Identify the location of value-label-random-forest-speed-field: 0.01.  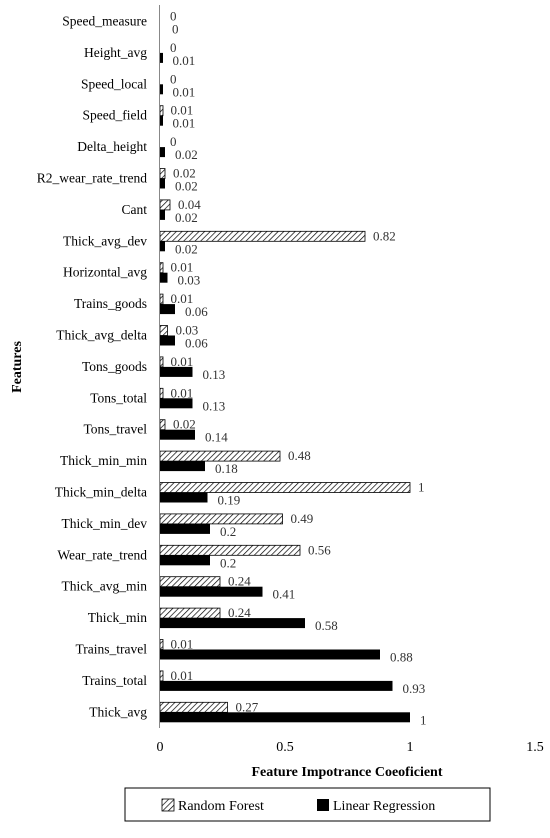
(182, 110).